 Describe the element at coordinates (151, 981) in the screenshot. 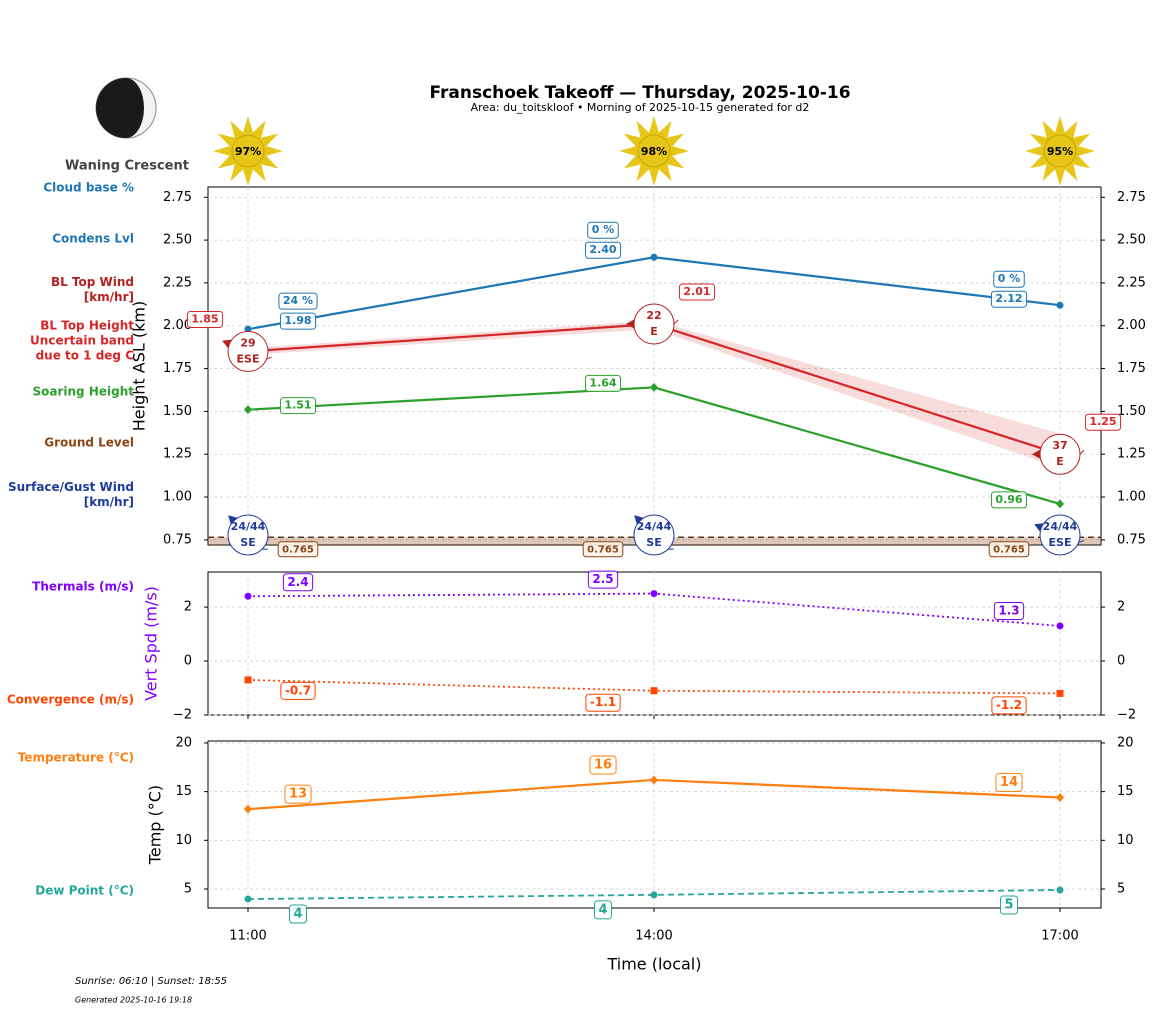

I see `sunrise-sunset: Sunrise: 06:10 | Sunset: 18:55` at that location.